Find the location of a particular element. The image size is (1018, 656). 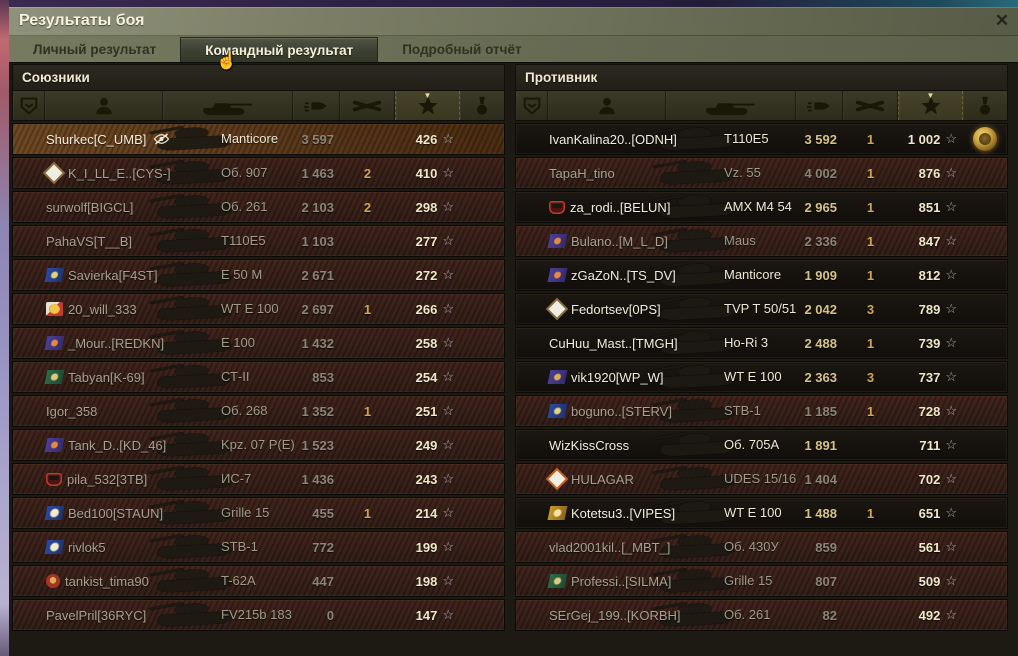

table-row: Kotetsu3..[VIPES] WT E 100 1 488 1 651 ☆ is located at coordinates (761, 513).